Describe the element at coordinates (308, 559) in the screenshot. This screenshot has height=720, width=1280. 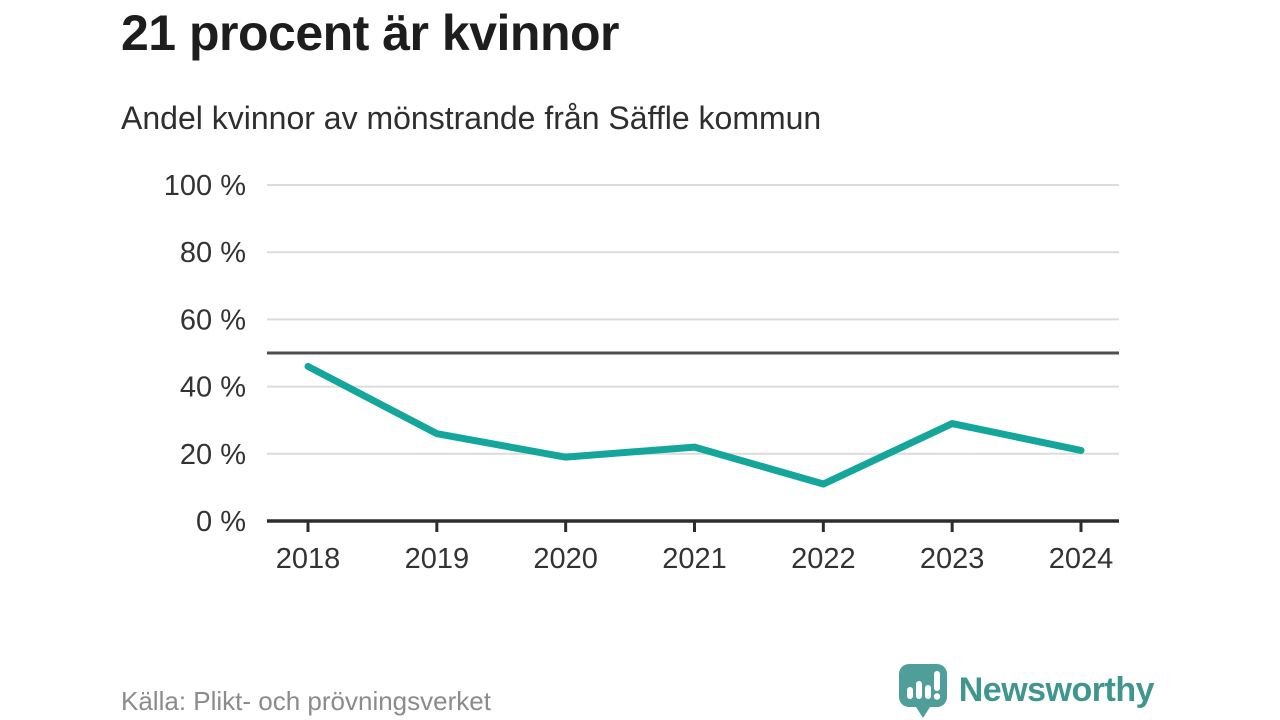
I see `x-tick-label: 2018` at that location.